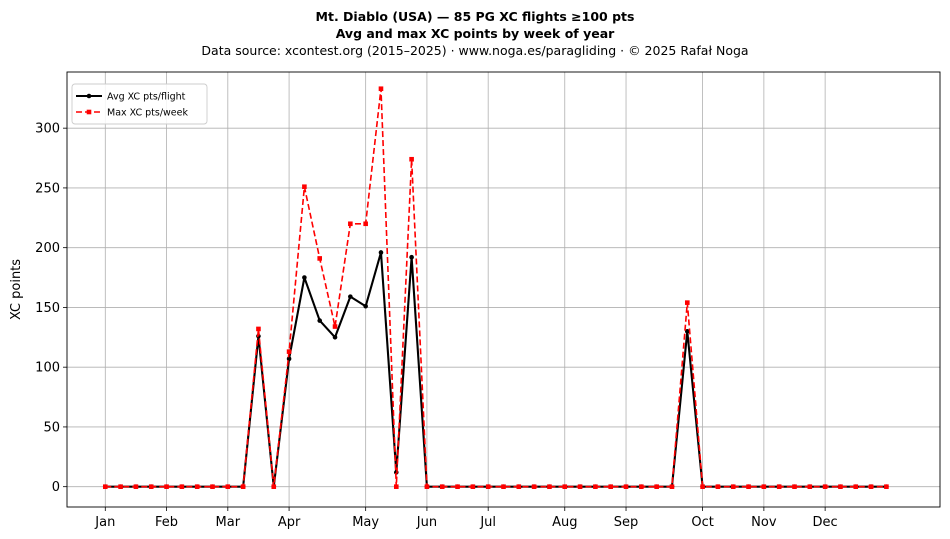  I want to click on x-tick-label: Jan, so click(104, 522).